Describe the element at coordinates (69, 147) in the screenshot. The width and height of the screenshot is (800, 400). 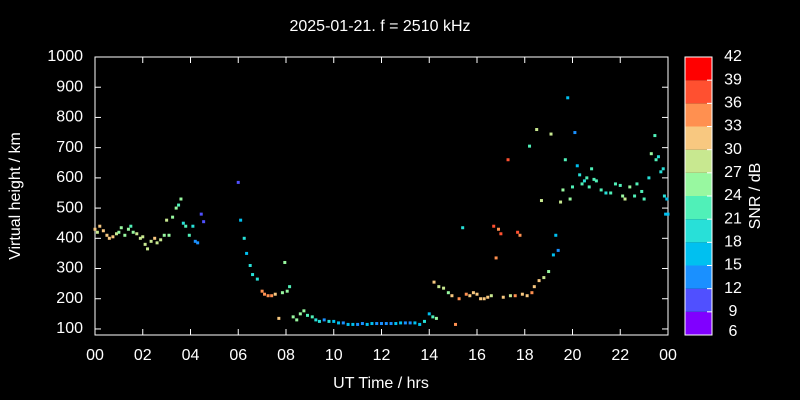
I see `y-tick-label: 700` at that location.